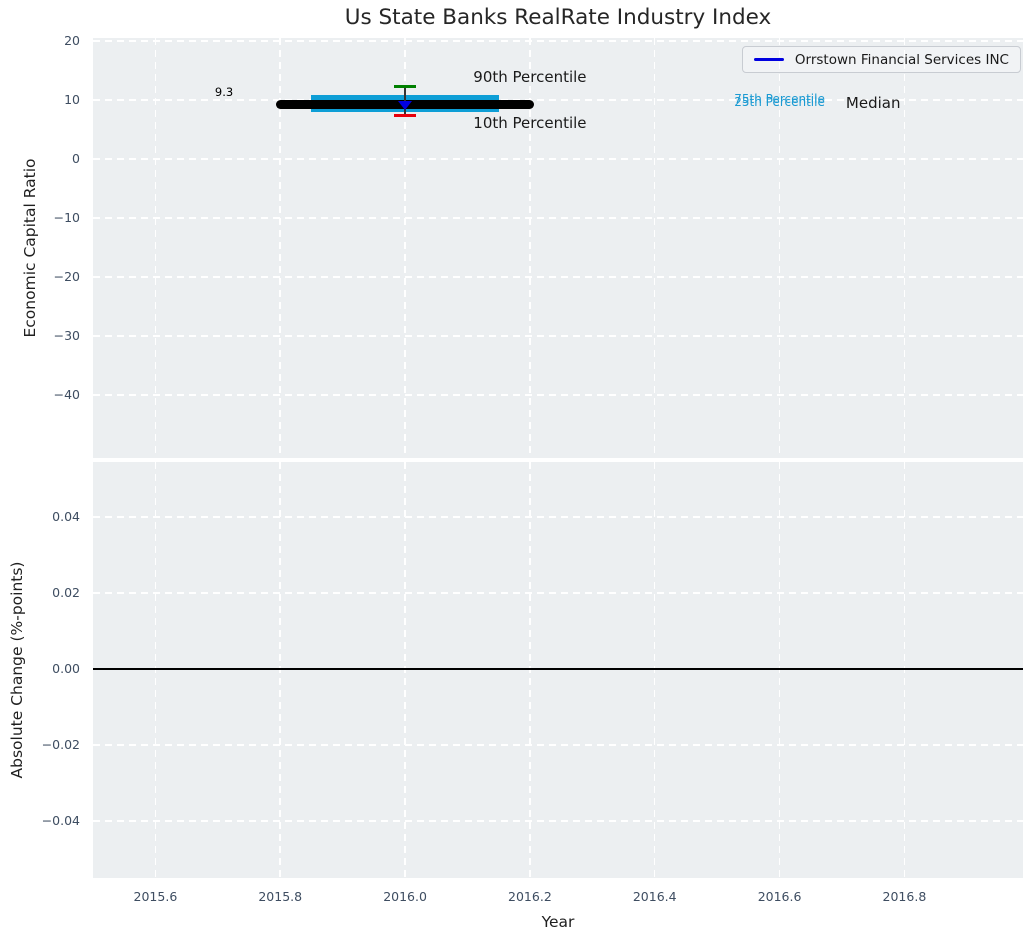  Describe the element at coordinates (280, 896) in the screenshot. I see `x-tick-label: 2015.8` at that location.